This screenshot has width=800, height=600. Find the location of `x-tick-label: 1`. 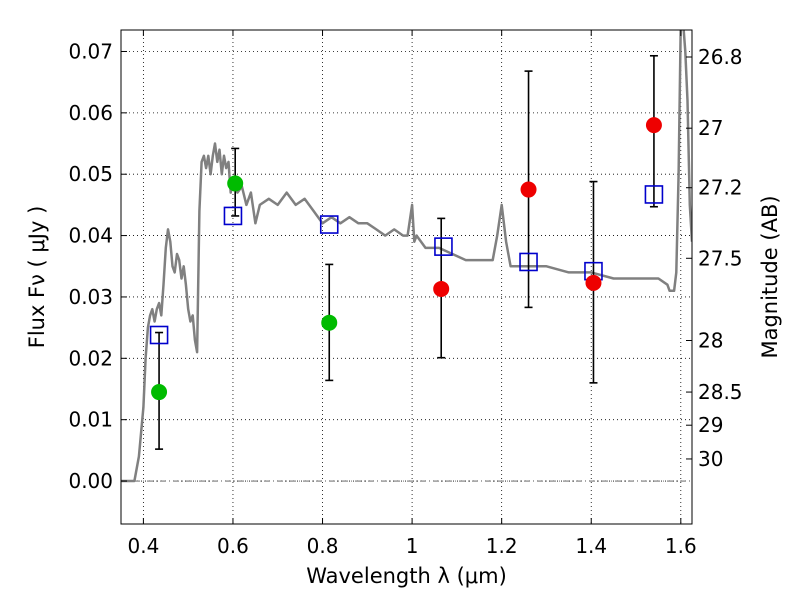

x-tick-label: 1 is located at coordinates (412, 546).